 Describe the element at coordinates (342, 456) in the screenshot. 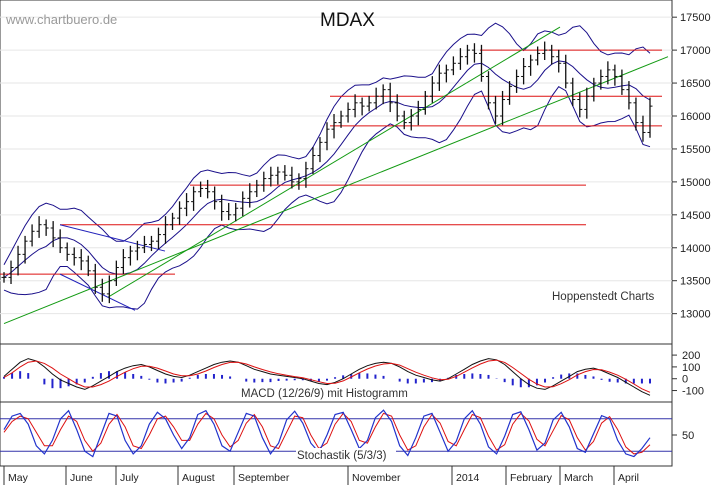

I see `stoch-label: Stochastik (5/3/3)` at that location.